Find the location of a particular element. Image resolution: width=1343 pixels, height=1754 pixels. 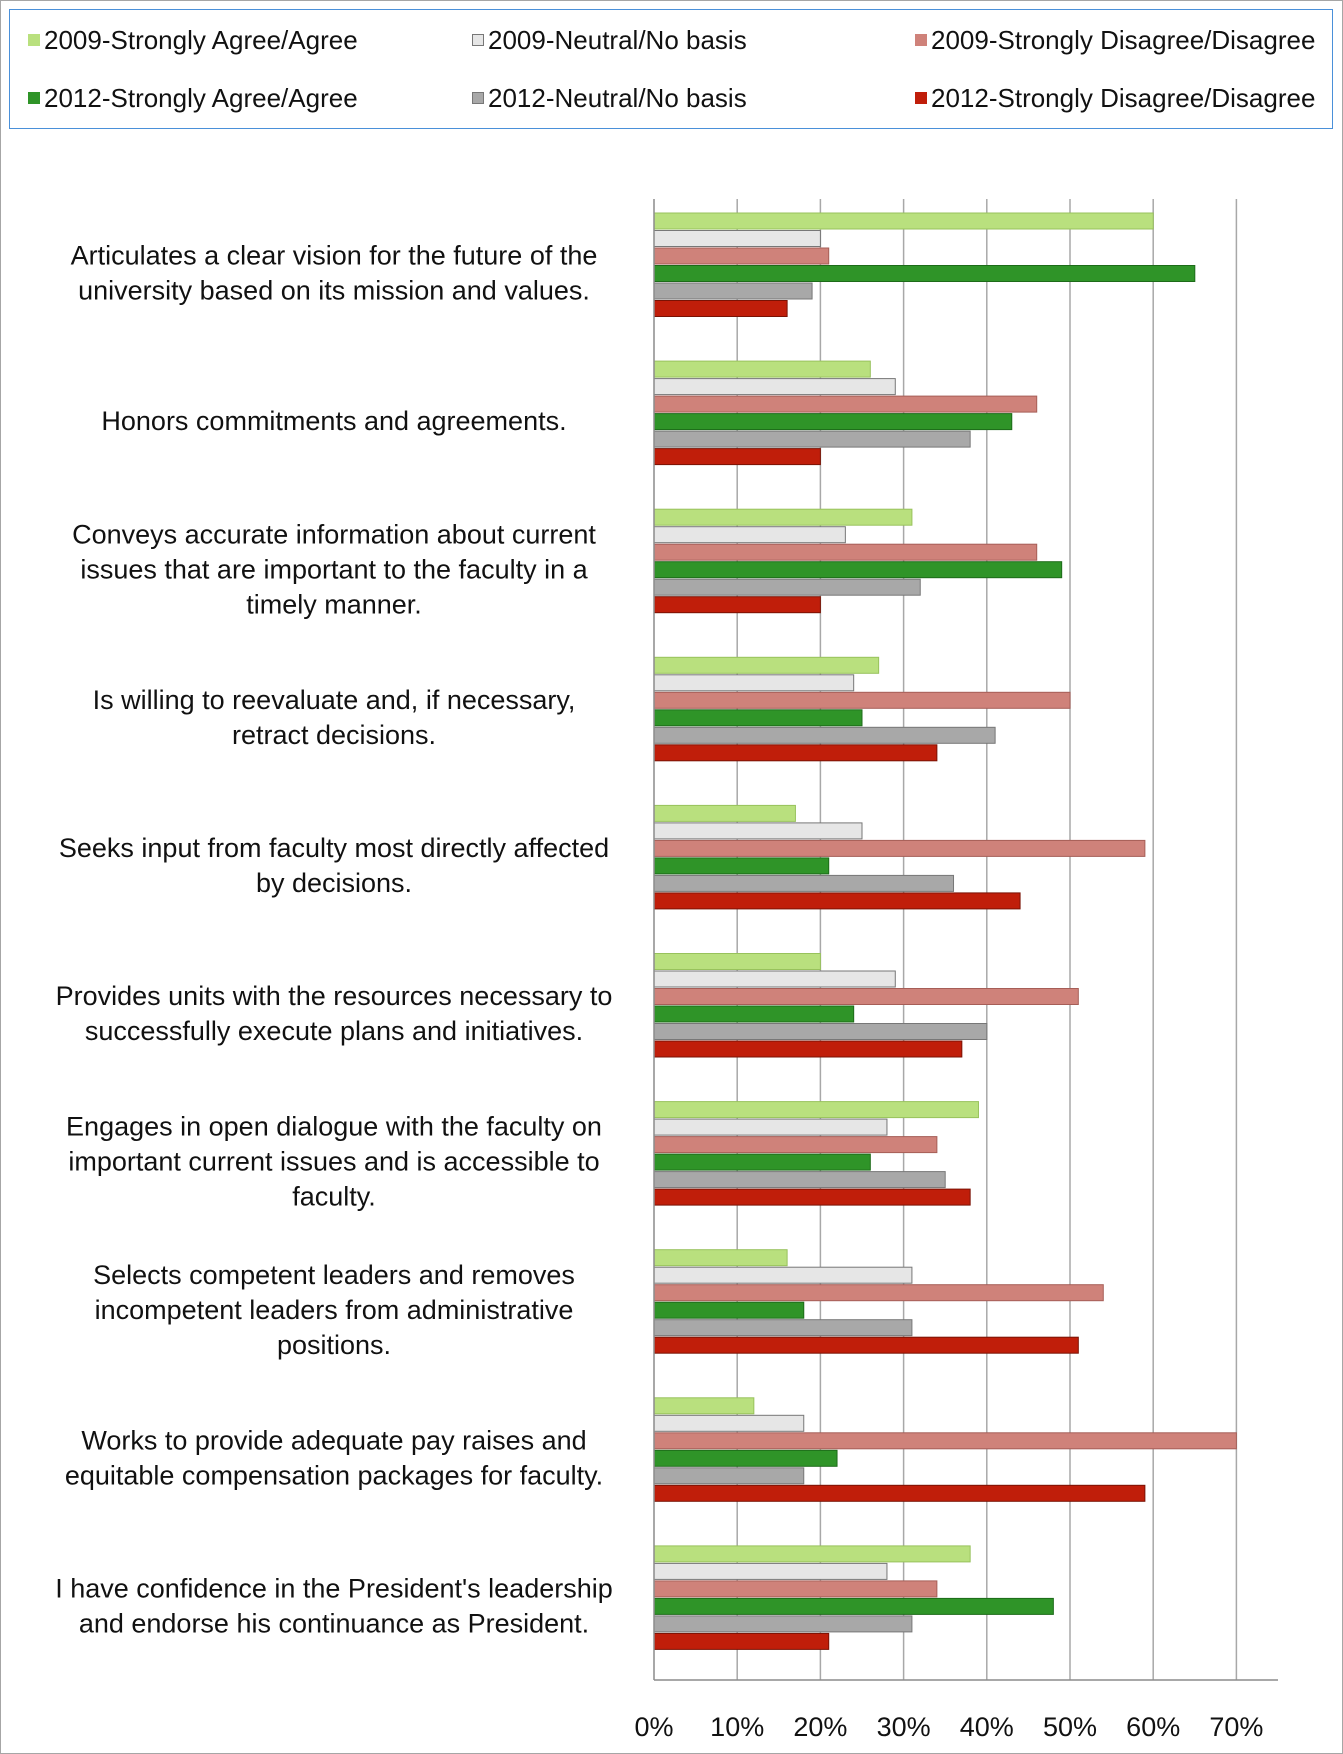

x-tick-label: 20% is located at coordinates (820, 1727).